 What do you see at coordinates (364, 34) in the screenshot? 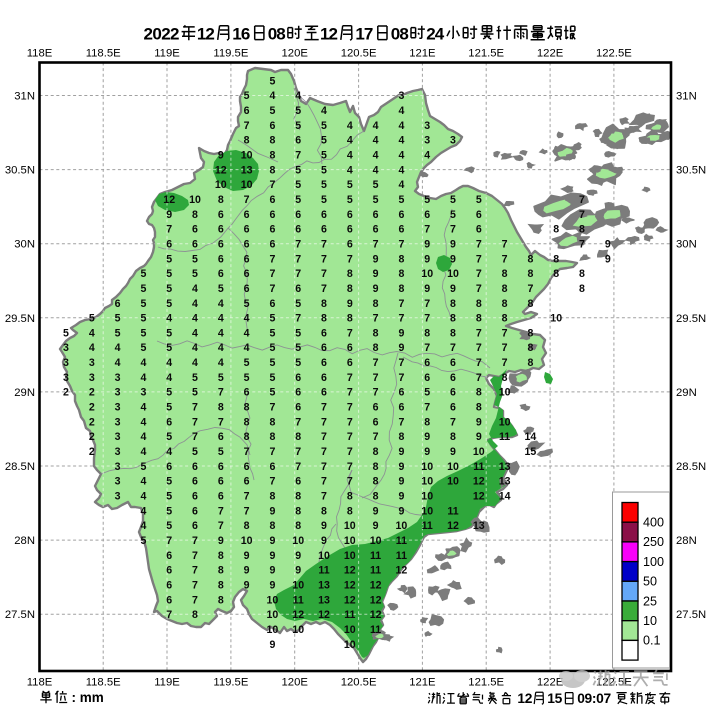
I see `svg-text: 17` at bounding box center [364, 34].